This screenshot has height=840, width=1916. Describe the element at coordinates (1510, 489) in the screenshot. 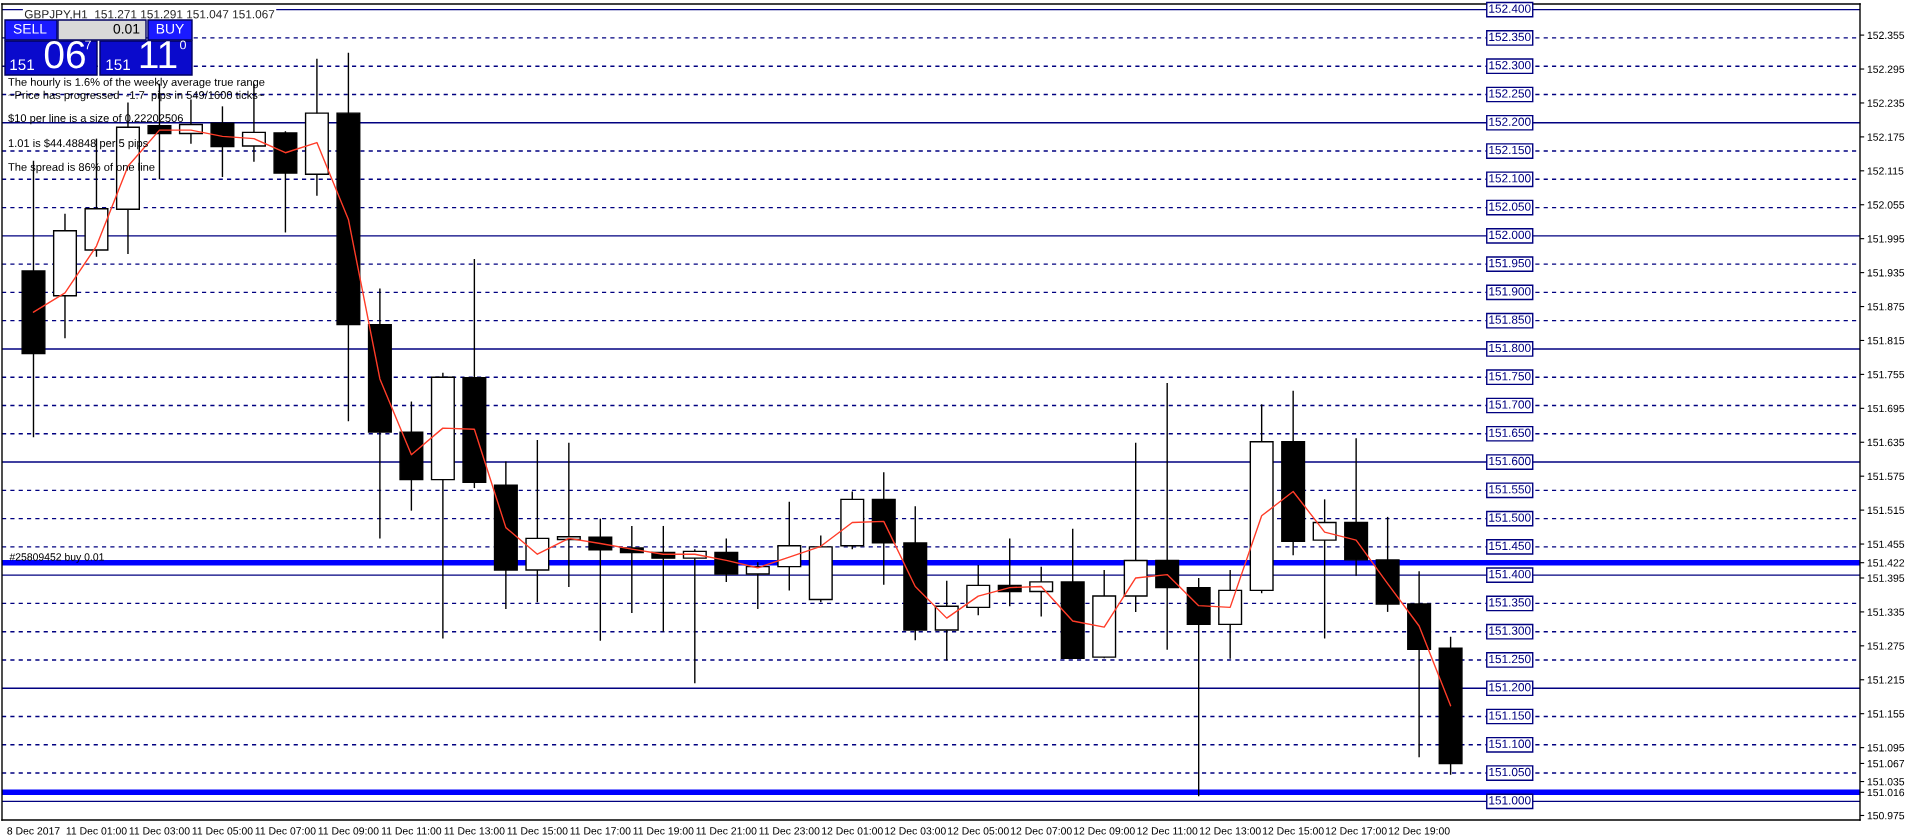

I see `ref-line-label: 151.550` at that location.